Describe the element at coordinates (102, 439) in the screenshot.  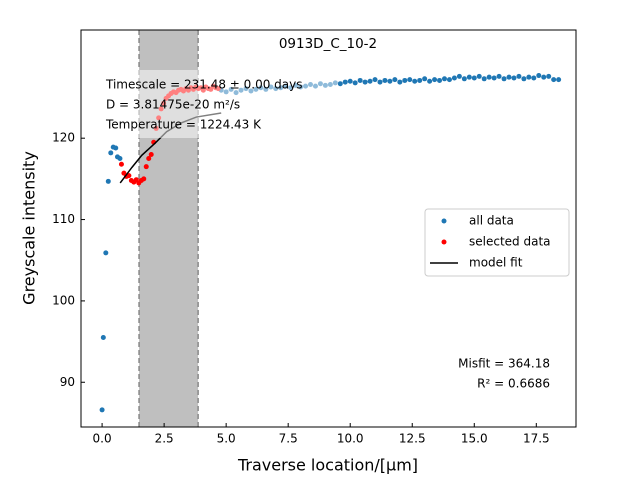
I see `x-tick-label: 0.0` at that location.